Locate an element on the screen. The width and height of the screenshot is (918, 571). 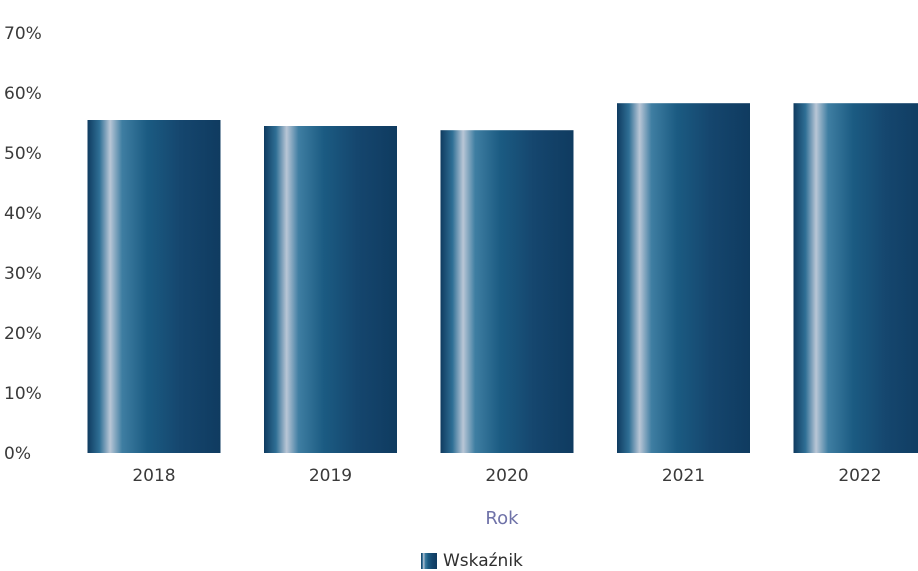
y-tick-label: 0% is located at coordinates (17, 454).